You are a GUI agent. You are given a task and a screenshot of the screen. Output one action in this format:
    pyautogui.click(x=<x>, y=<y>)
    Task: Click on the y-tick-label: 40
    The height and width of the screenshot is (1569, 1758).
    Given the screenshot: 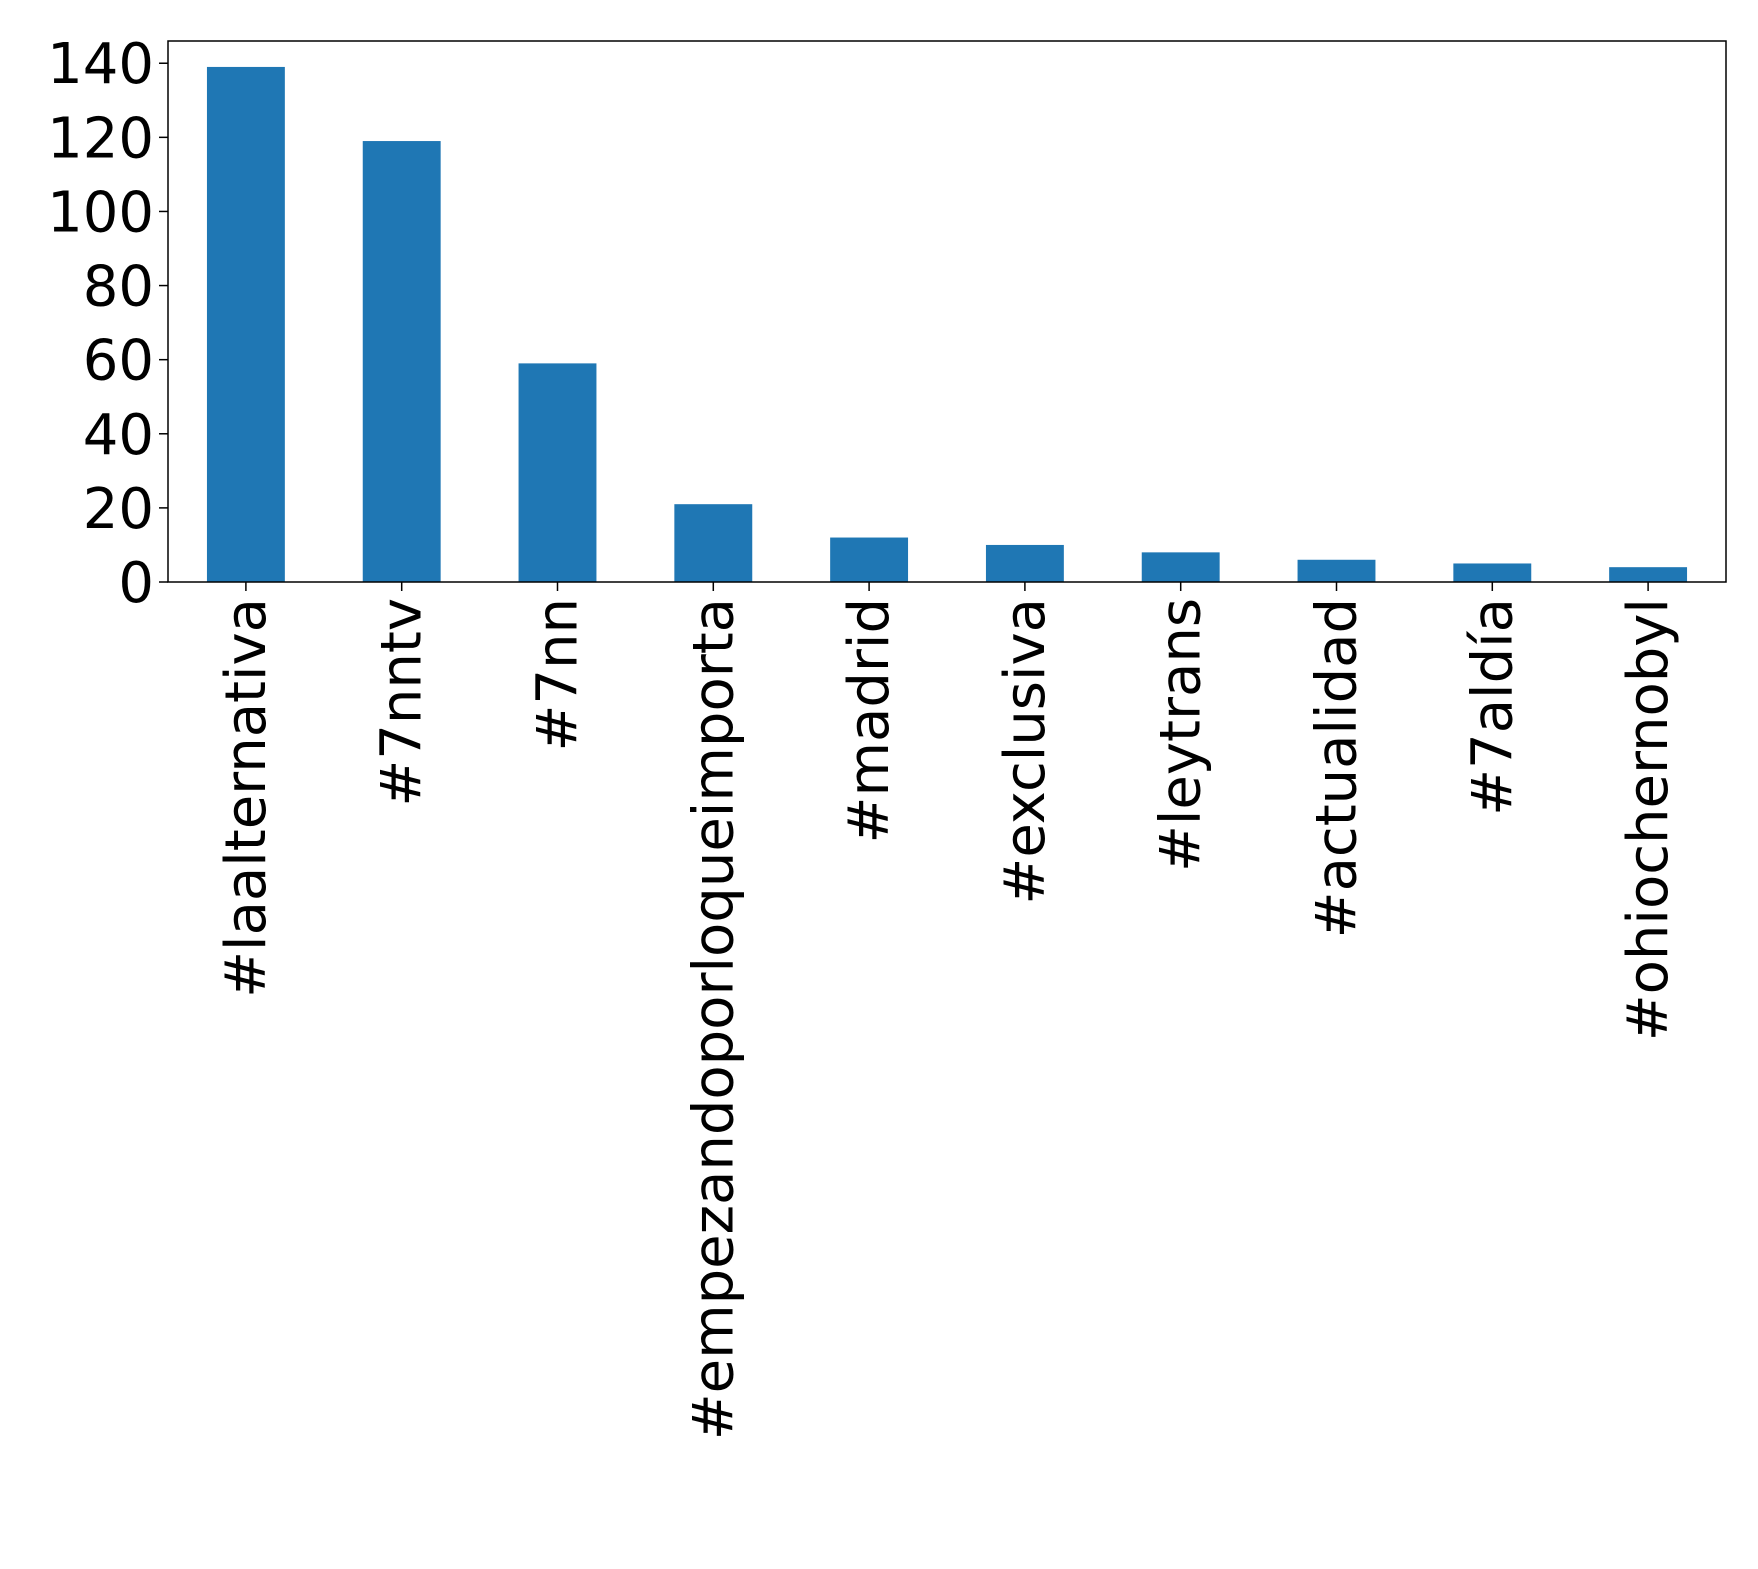 What is the action you would take?
    pyautogui.click(x=118, y=435)
    